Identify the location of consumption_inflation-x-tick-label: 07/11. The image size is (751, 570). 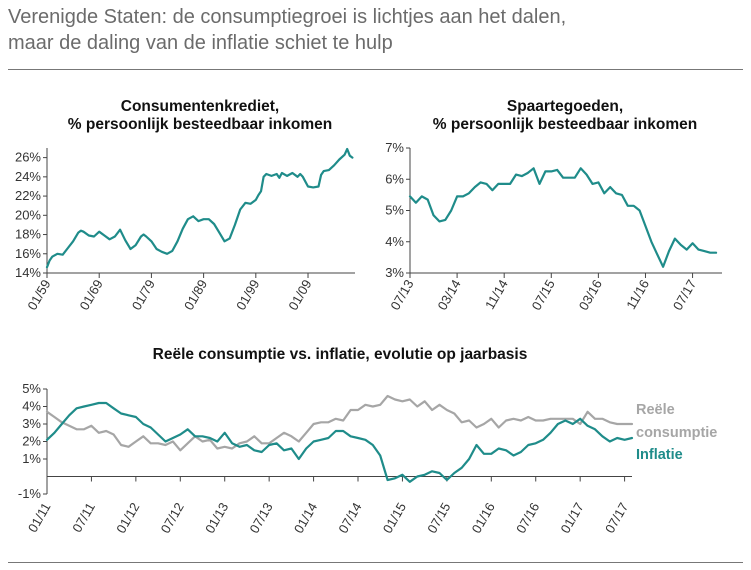
(83, 517).